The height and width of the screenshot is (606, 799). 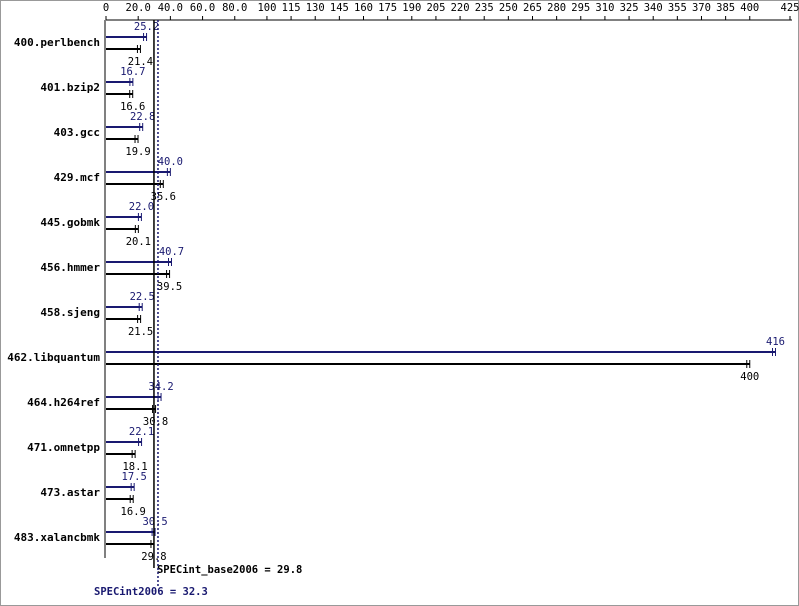 What do you see at coordinates (266, 8) in the screenshot?
I see `x-tick-label: 100` at bounding box center [266, 8].